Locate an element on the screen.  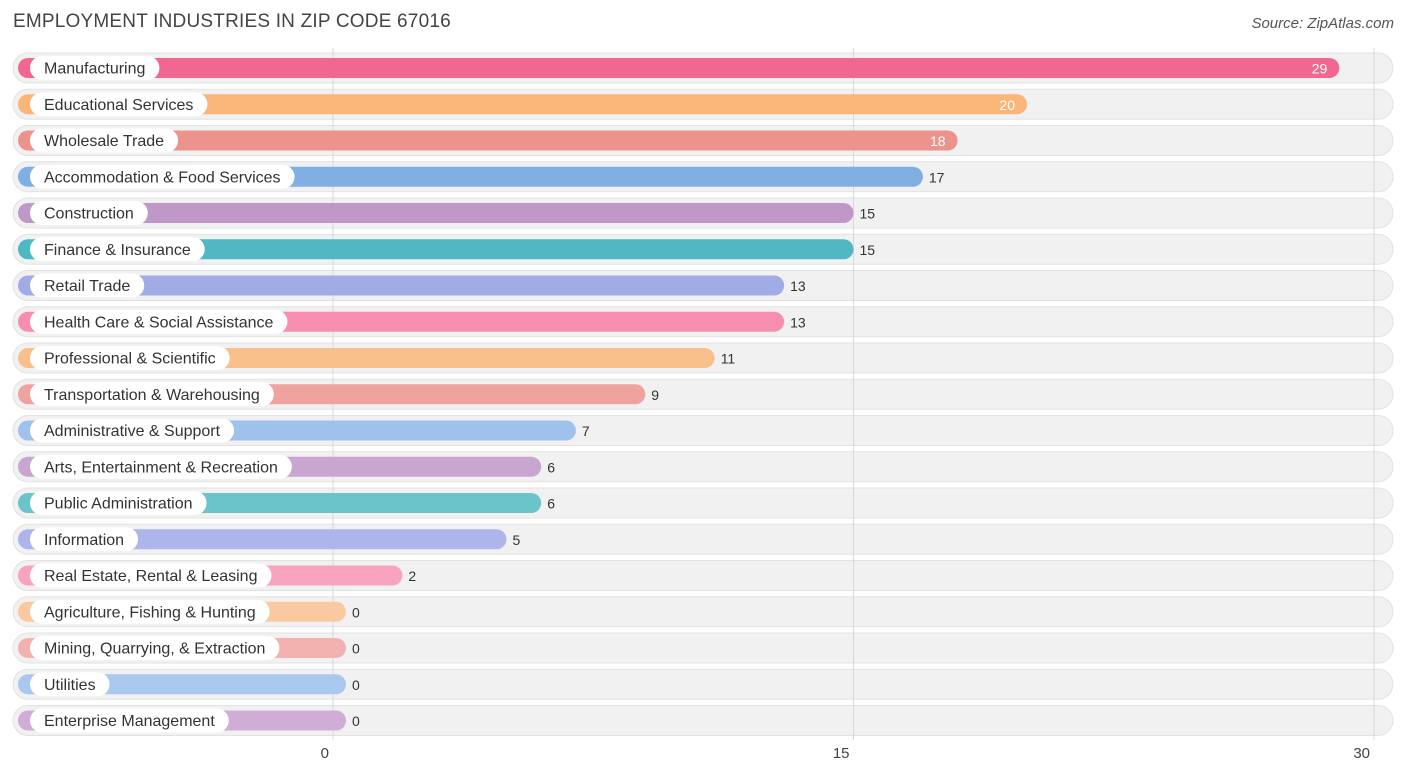
bar-row: Accommodation & Food Services 17 is located at coordinates (481, 176).